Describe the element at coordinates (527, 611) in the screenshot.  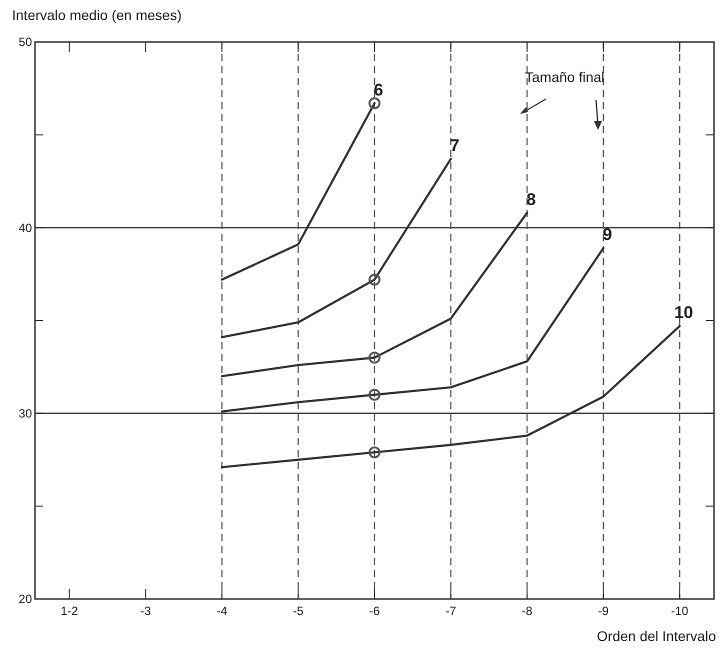
I see `x-tick-label: -8` at that location.